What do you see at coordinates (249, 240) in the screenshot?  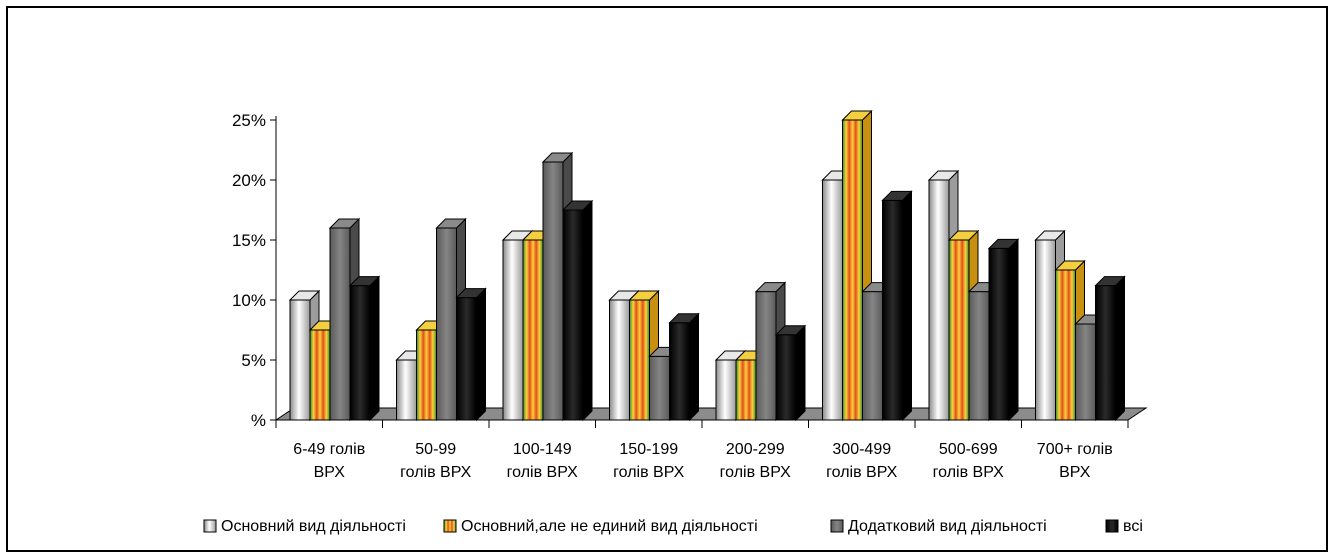 I see `y-tick-label: 15%` at bounding box center [249, 240].